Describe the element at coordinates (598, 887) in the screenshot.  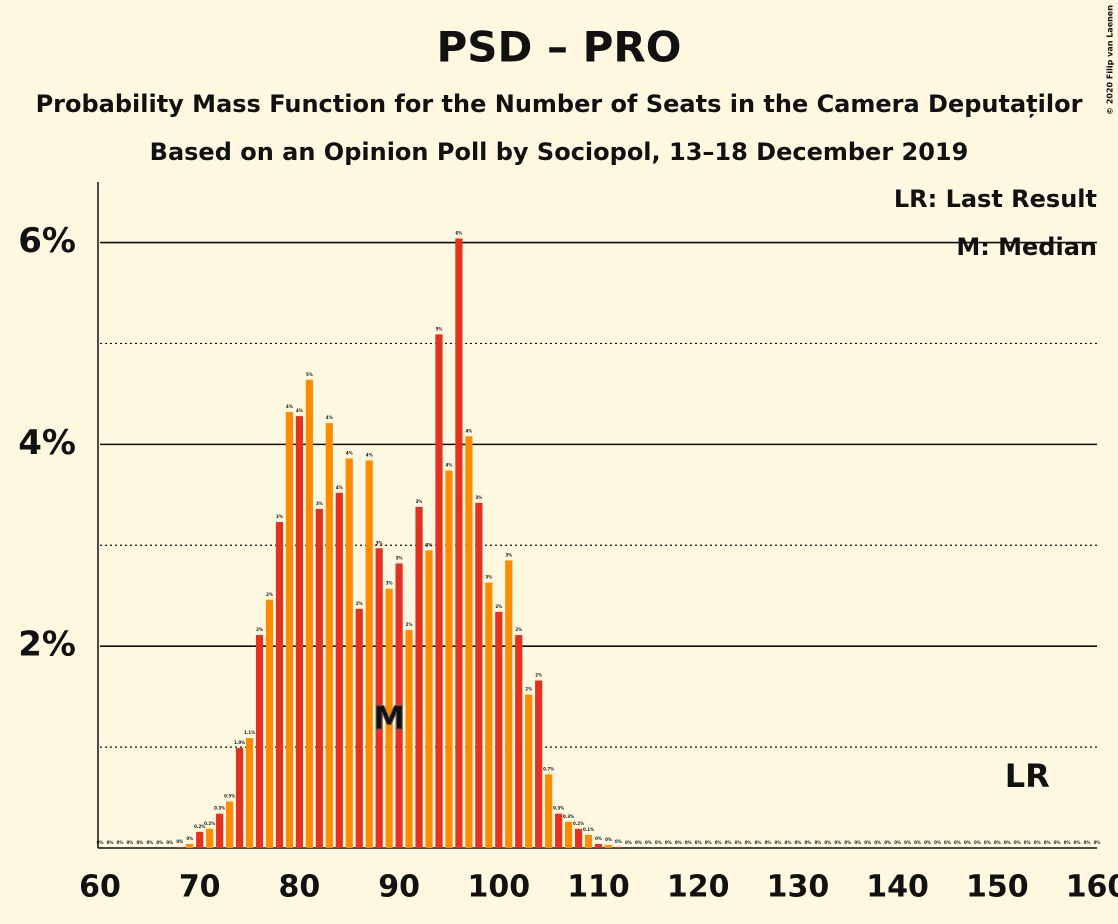
I see `x-tick-label: 110` at that location.